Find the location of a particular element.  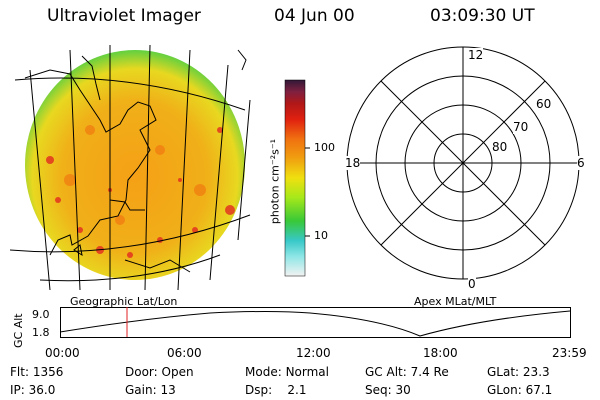

info-door: Door: Open is located at coordinates (159, 372).